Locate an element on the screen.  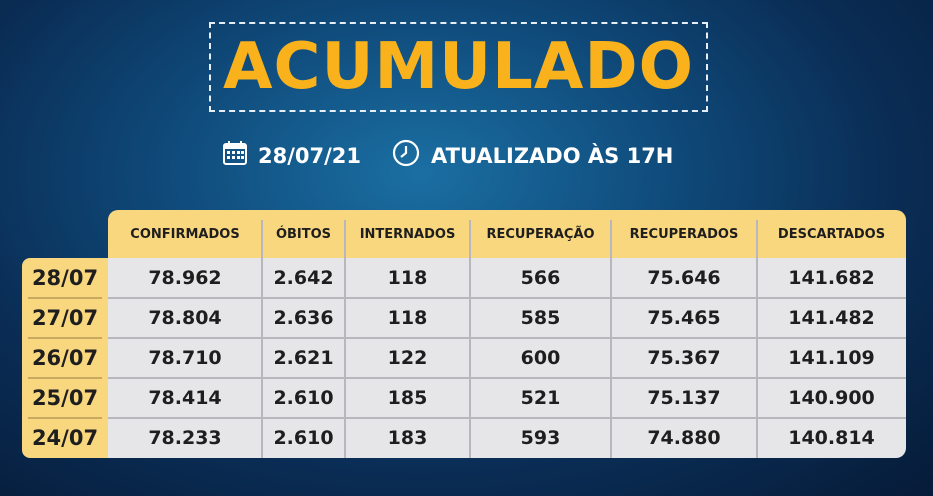
column-header: DESCARTADOS is located at coordinates (831, 234).